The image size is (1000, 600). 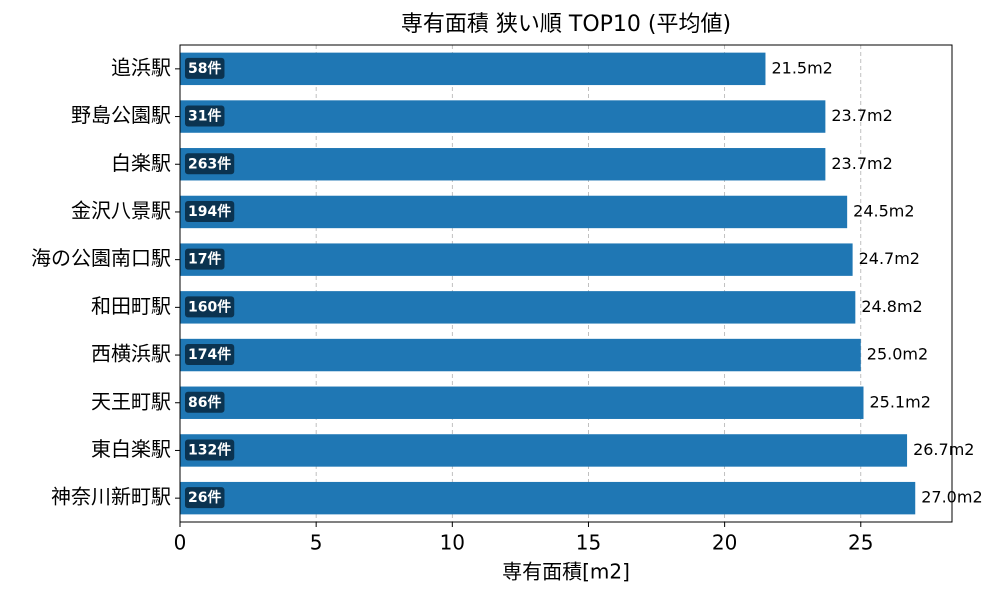 I want to click on bar-label: 160件, so click(x=209, y=306).